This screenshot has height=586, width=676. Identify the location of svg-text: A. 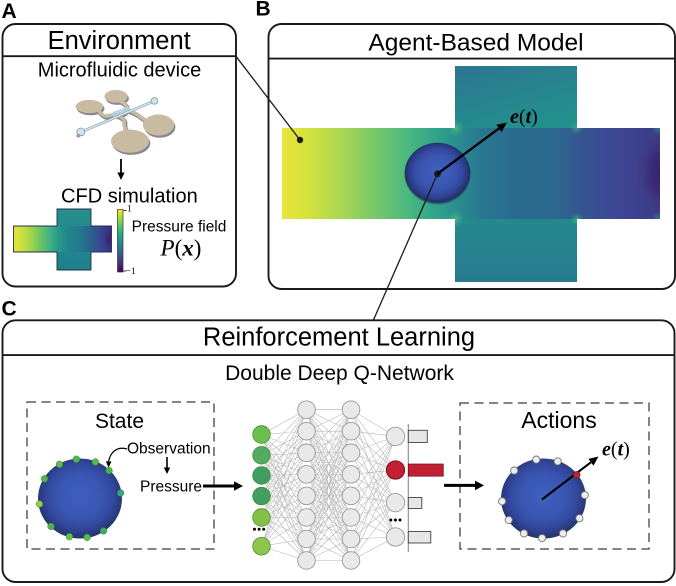
(9, 11).